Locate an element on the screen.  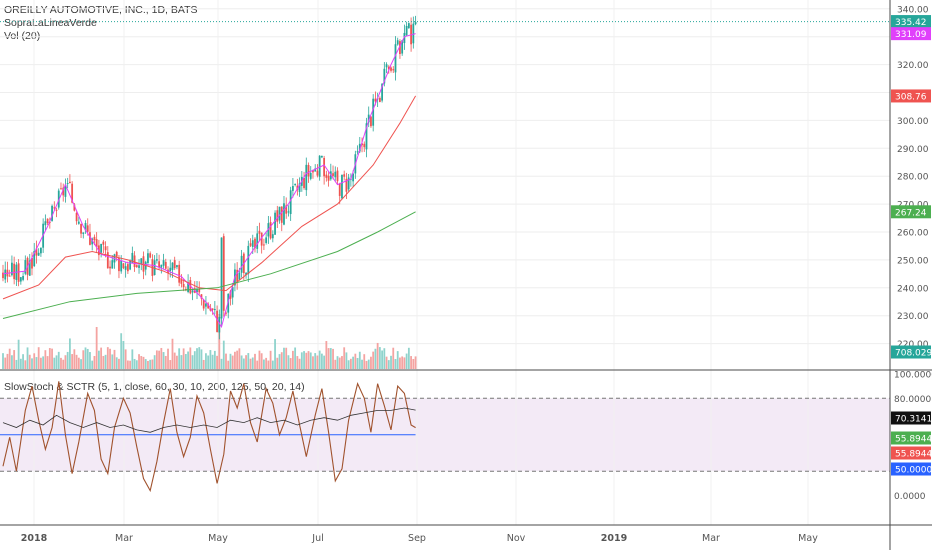
indicator-volume: Vol (20) is located at coordinates (22, 36).